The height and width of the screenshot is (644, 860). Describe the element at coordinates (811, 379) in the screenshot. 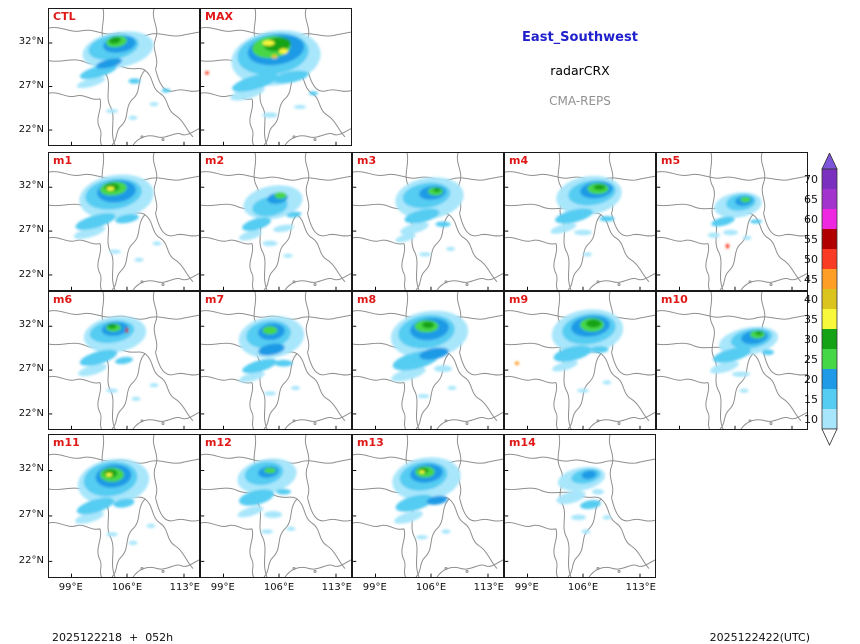

I see `colorbar-tick-label: 20` at that location.